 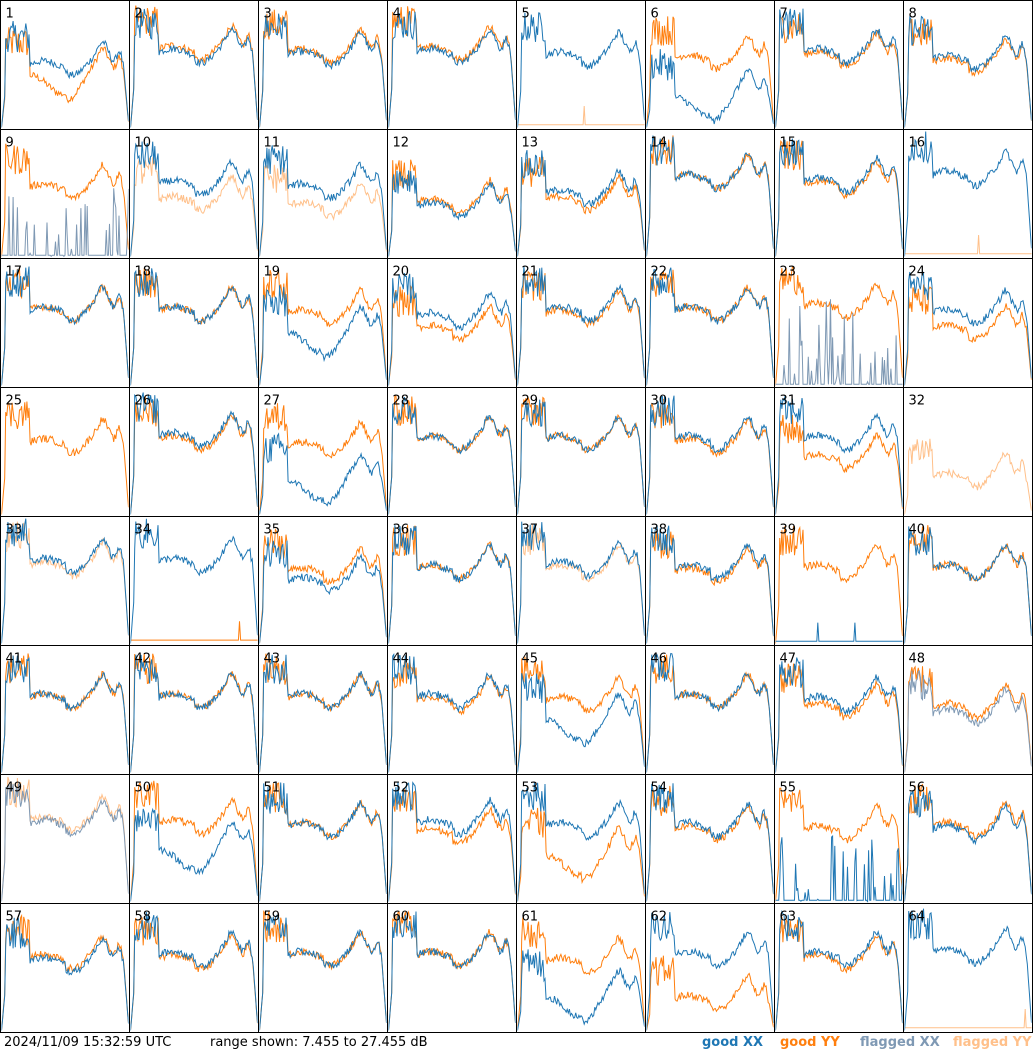 What do you see at coordinates (530, 530) in the screenshot?
I see `panel-label: 37` at bounding box center [530, 530].